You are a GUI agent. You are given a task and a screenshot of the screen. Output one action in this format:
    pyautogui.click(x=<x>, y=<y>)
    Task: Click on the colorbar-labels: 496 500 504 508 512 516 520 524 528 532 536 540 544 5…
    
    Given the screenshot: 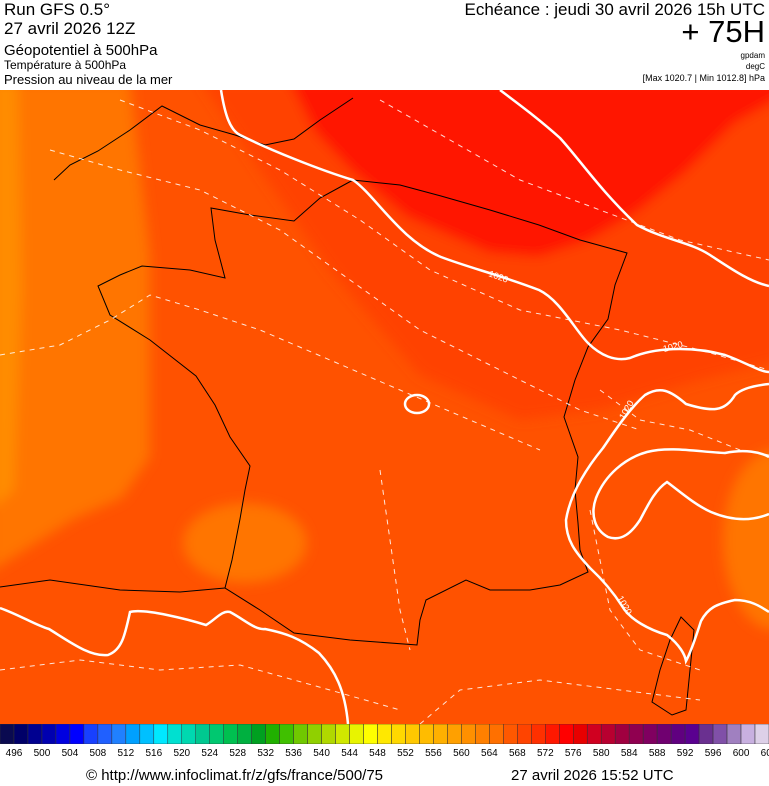 What is the action you would take?
    pyautogui.click(x=384, y=754)
    